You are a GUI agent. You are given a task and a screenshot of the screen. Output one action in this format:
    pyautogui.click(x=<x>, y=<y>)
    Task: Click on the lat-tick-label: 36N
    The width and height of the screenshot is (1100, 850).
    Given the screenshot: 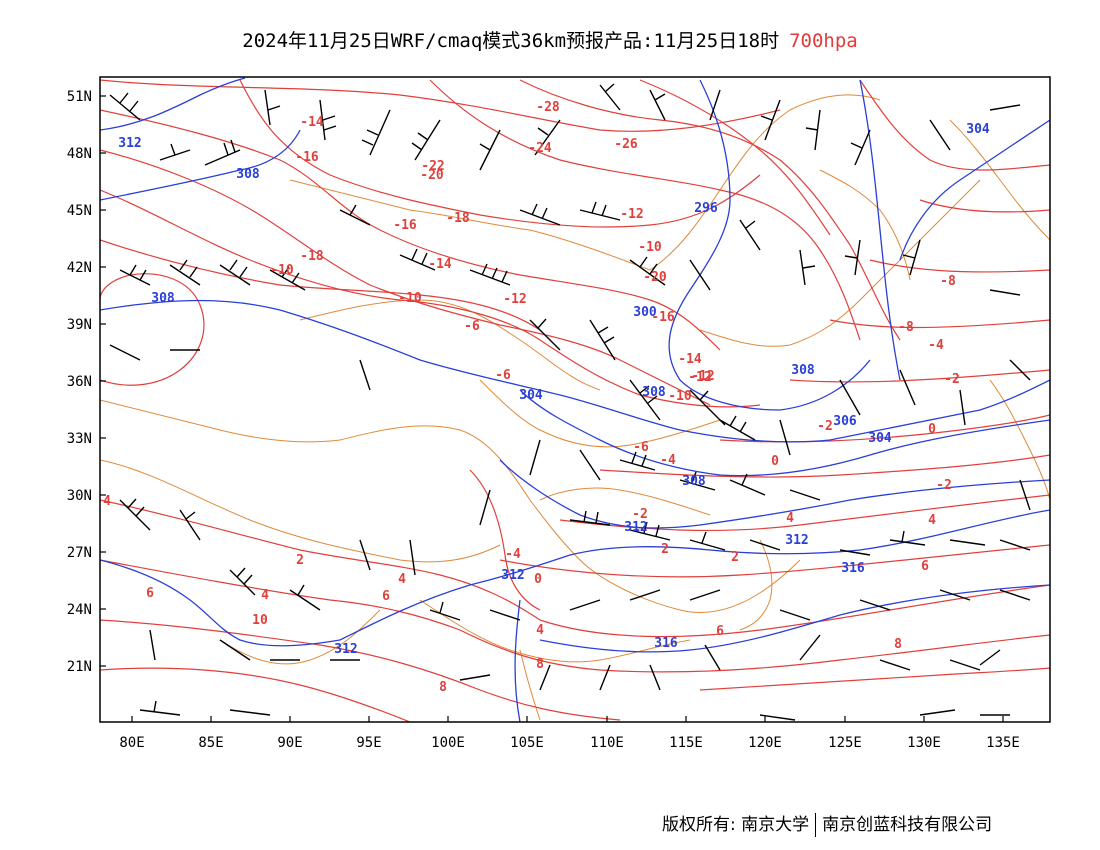 What is the action you would take?
    pyautogui.click(x=79, y=382)
    